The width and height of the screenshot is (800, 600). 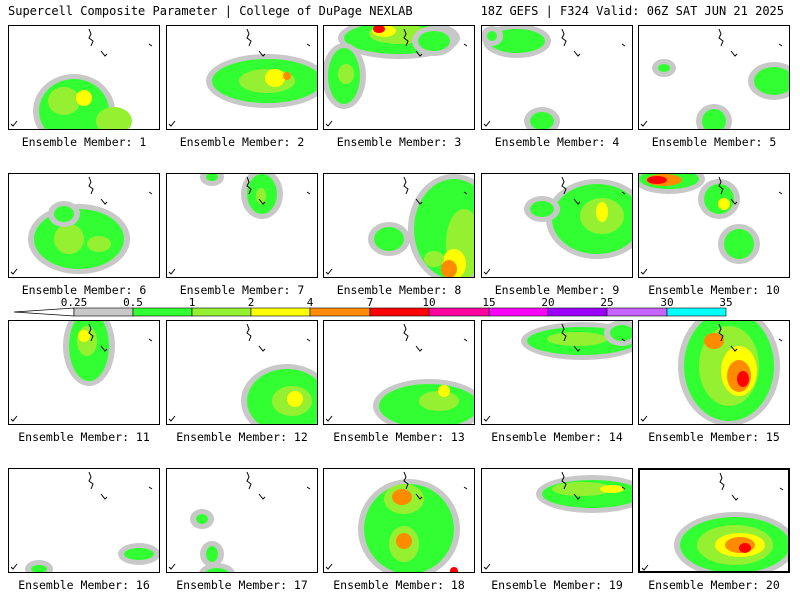 I want to click on ensemble-member-label: Ensemble Member: 1, so click(x=84, y=142).